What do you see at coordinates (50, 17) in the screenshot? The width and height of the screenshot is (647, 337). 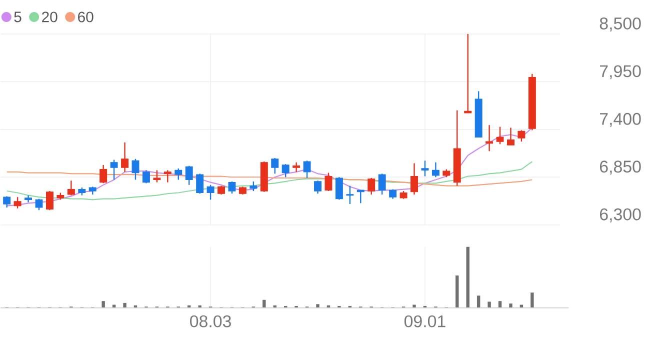 I see `legend-label: 20` at bounding box center [50, 17].